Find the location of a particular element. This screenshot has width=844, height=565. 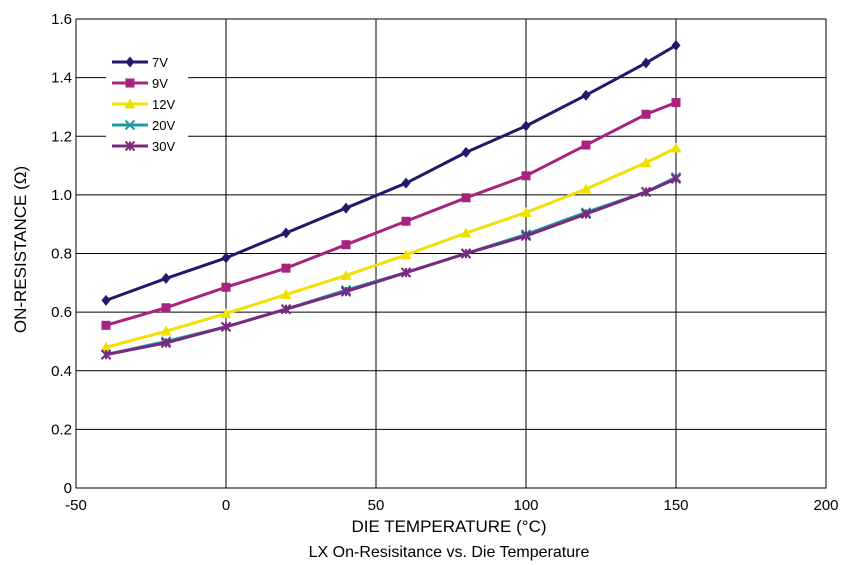

legend-label: 30V is located at coordinates (163, 146).